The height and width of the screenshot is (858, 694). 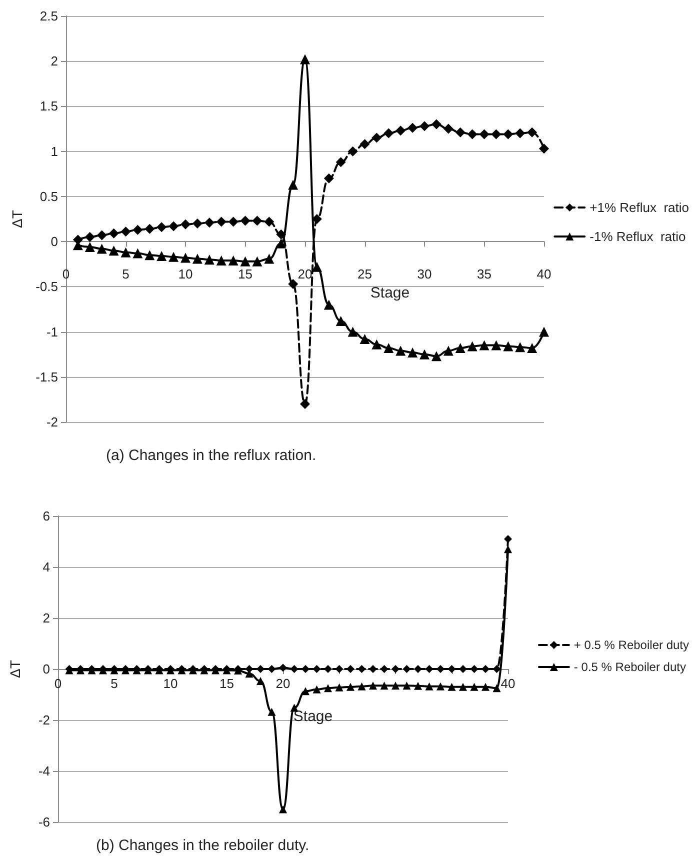 I want to click on y-axis-title: ΔT, so click(x=17, y=219).